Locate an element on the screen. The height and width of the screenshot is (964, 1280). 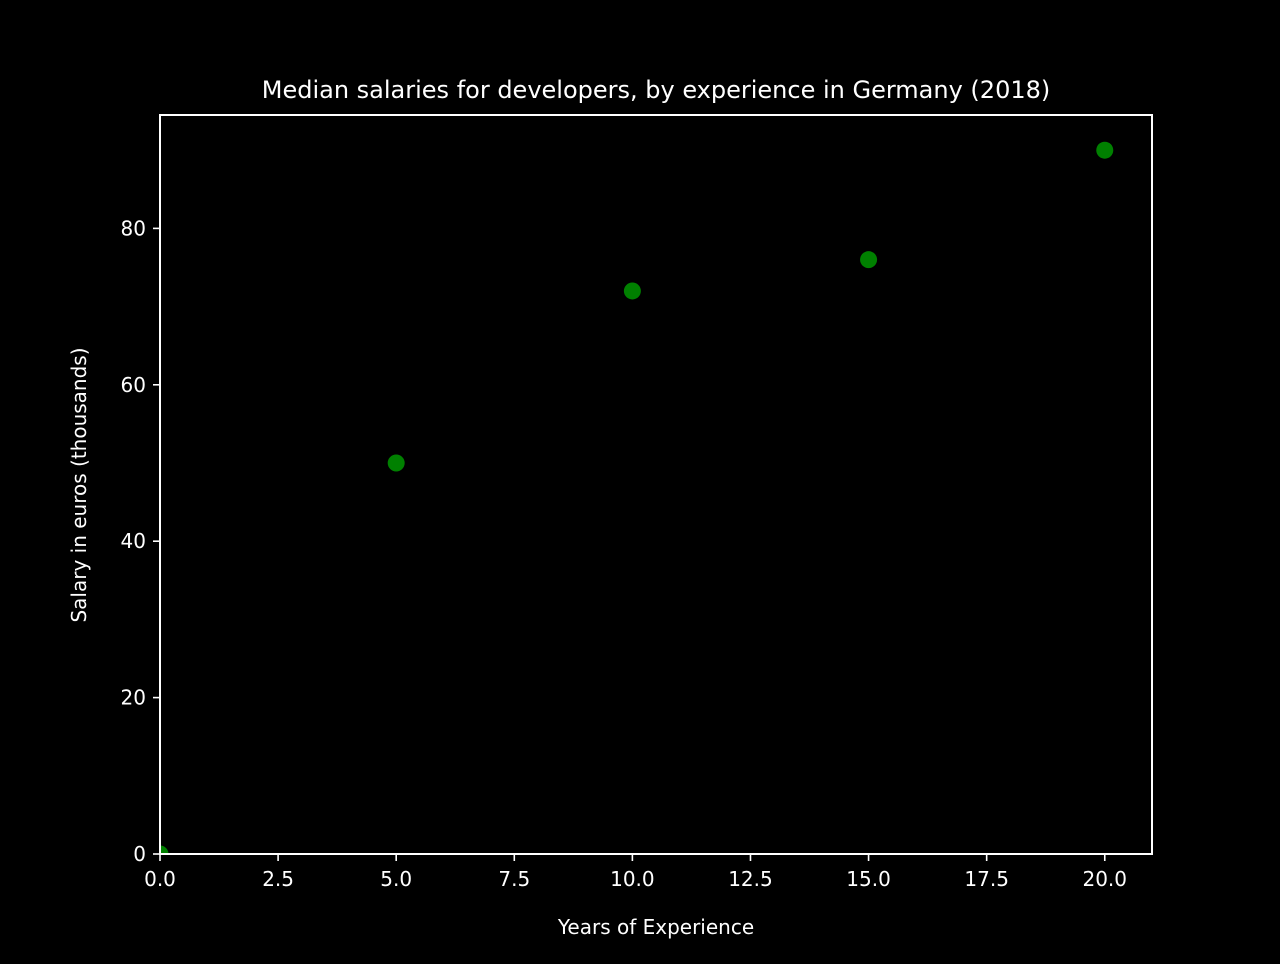
x-tick-label: 5.0 is located at coordinates (396, 879).